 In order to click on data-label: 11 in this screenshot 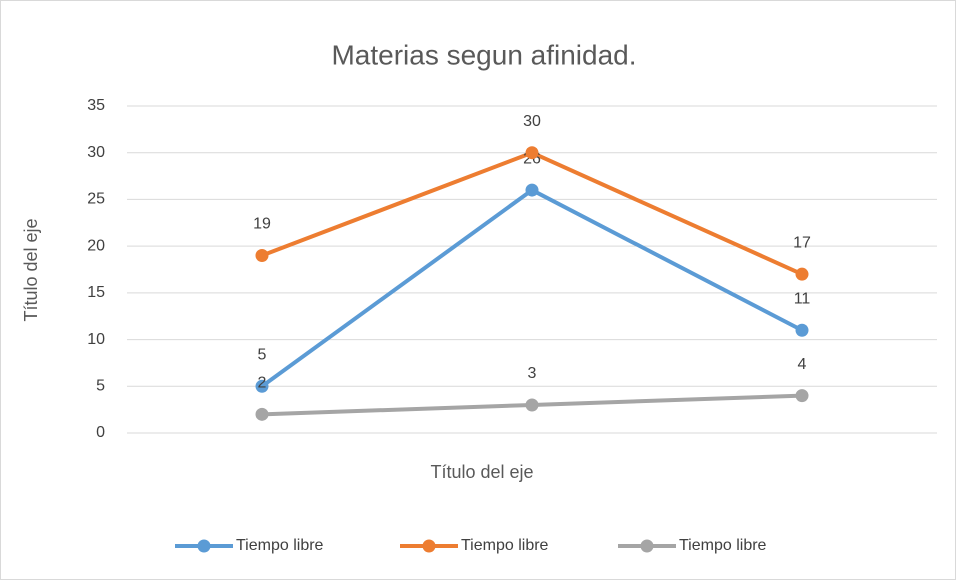, I will do `click(802, 298)`.